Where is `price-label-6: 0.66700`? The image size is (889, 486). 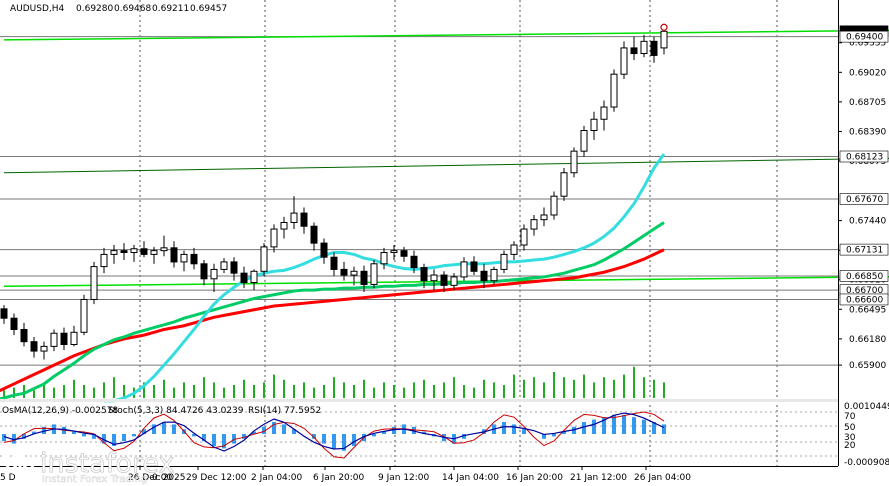
price-label-6: 0.66700 is located at coordinates (864, 291).